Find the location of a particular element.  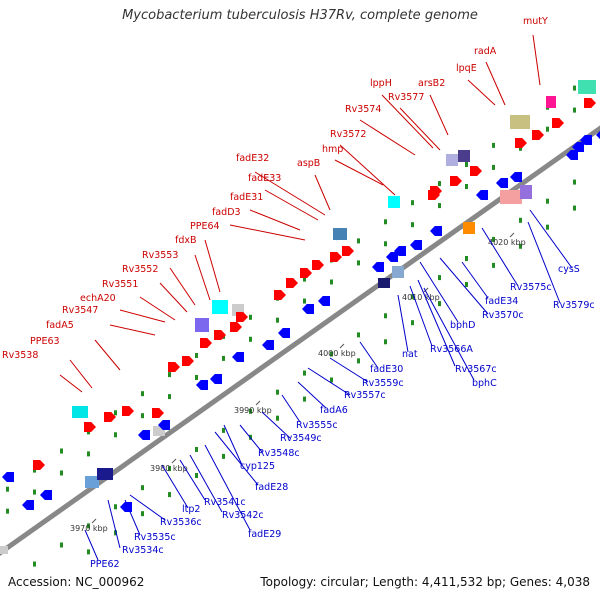

reverse-gene-label: Rv3548c is located at coordinates (279, 453).